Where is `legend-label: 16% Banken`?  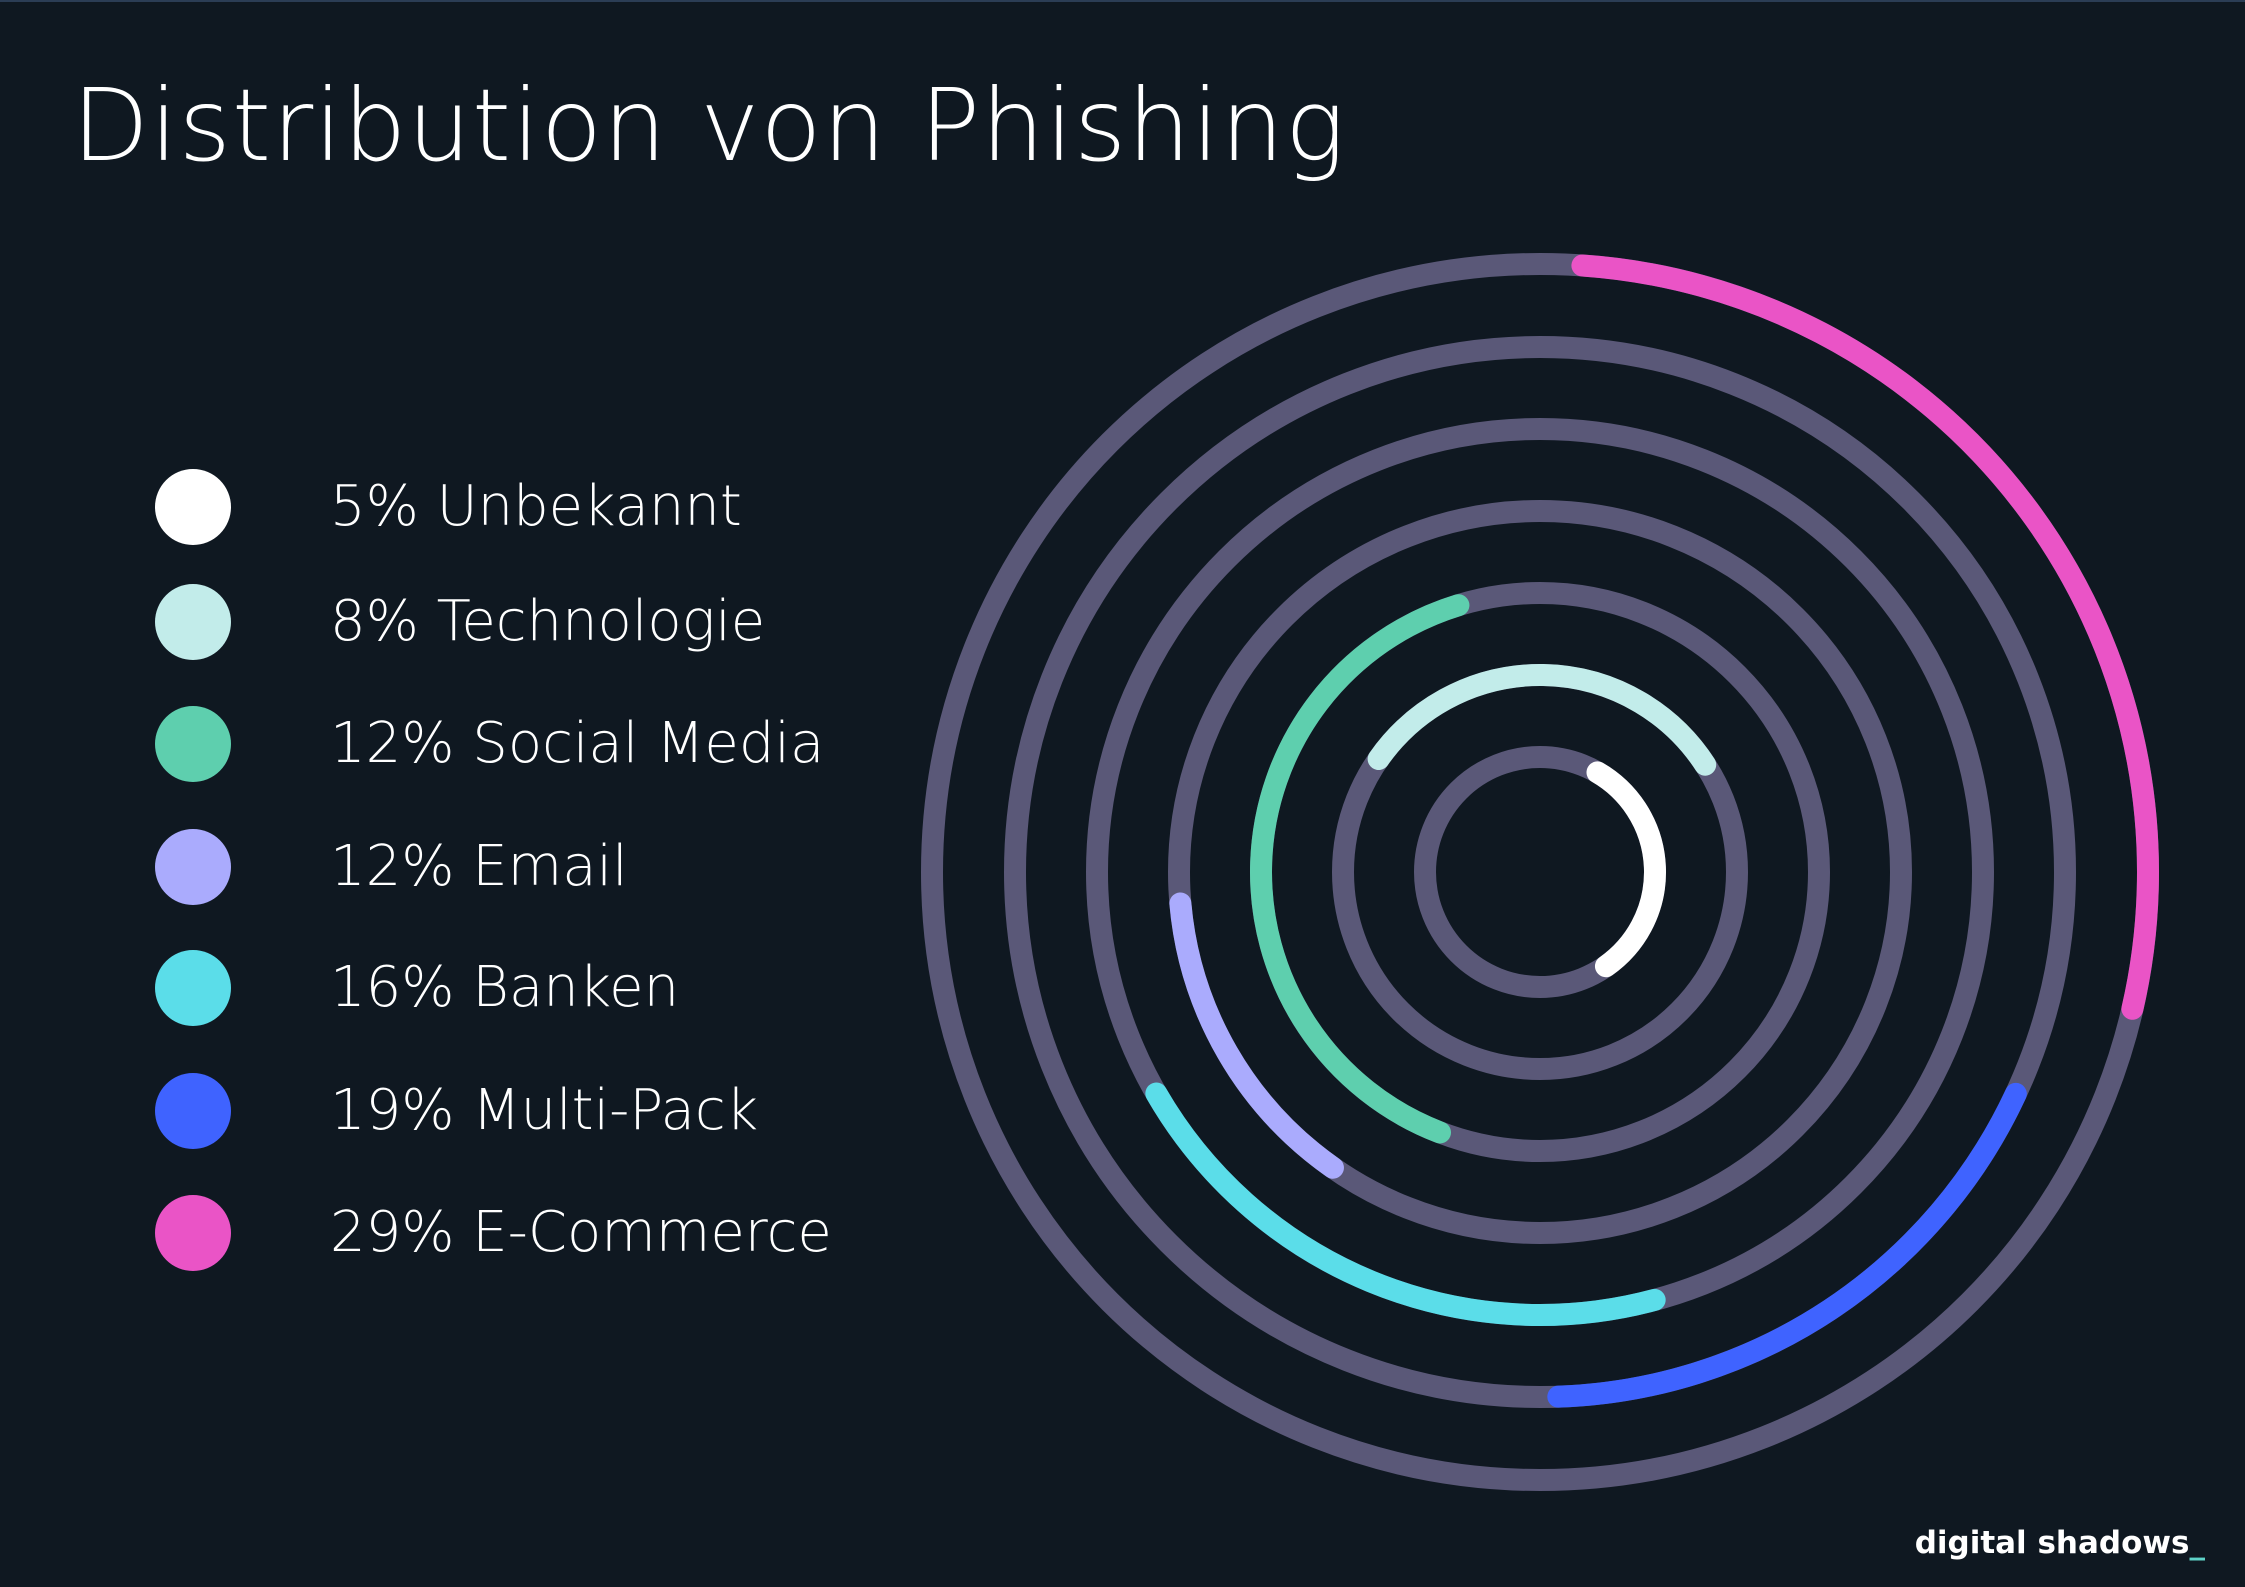 legend-label: 16% Banken is located at coordinates (505, 987).